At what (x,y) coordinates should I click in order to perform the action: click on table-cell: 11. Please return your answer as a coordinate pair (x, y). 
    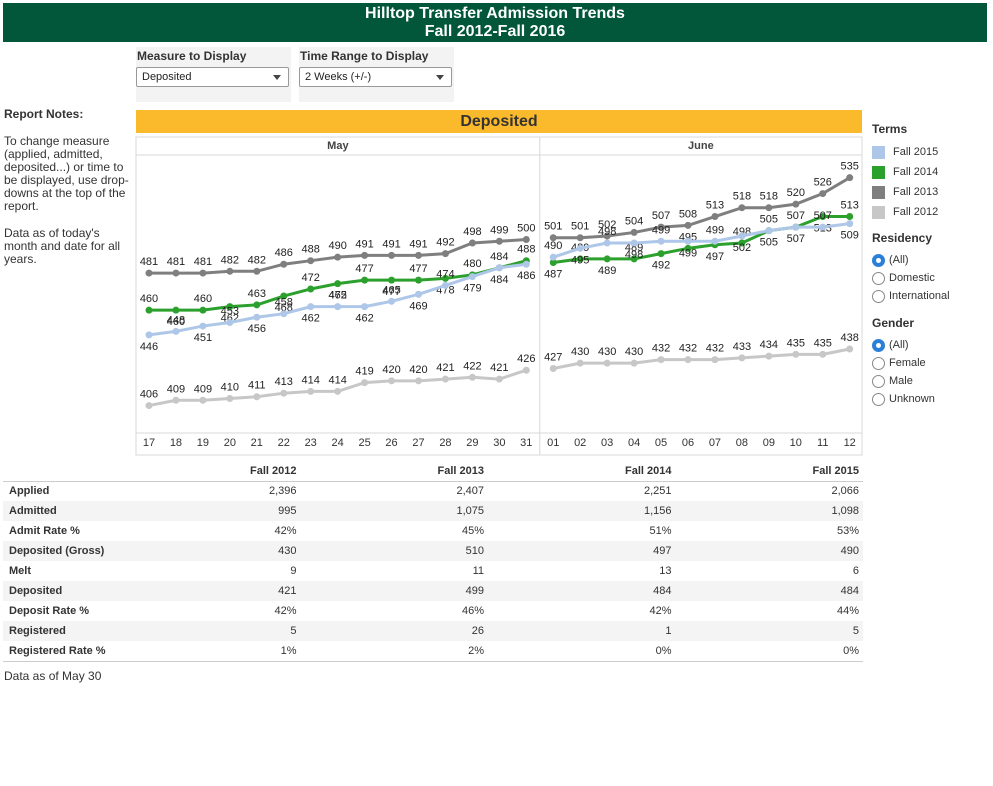
    Looking at the image, I should click on (478, 571).